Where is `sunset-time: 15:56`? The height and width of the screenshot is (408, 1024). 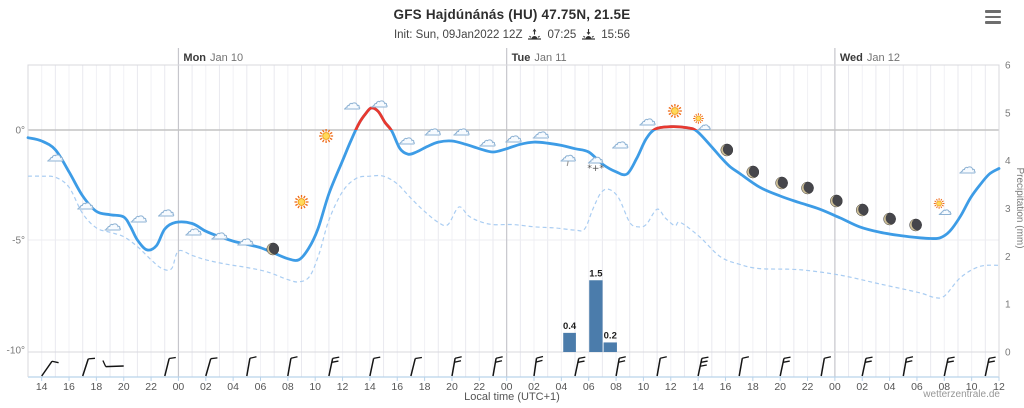 sunset-time: 15:56 is located at coordinates (616, 34).